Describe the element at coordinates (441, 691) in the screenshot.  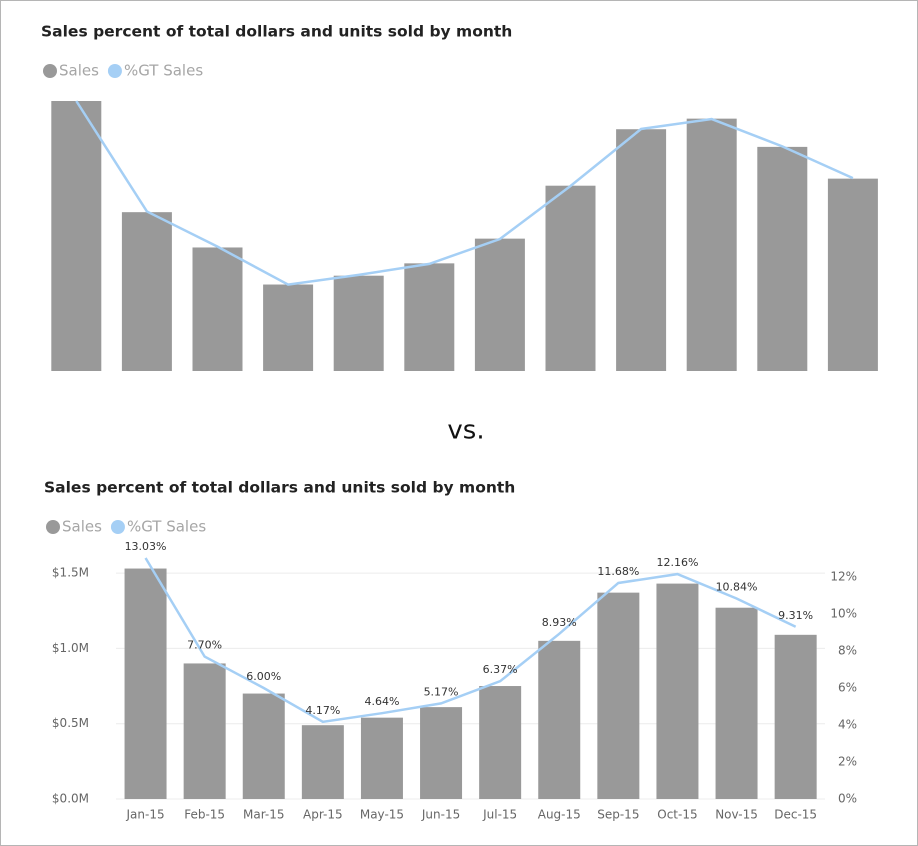
I see `data-label: 5.17%` at that location.